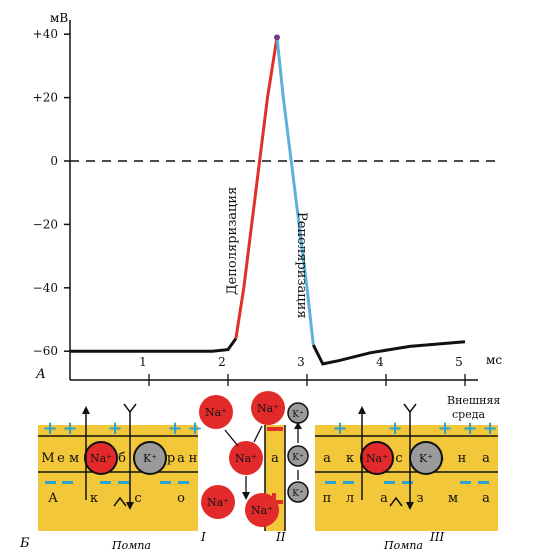 The height and width of the screenshot is (556, 546). Describe the element at coordinates (327, 498) in the screenshot. I see `membrane-letter: п` at that location.